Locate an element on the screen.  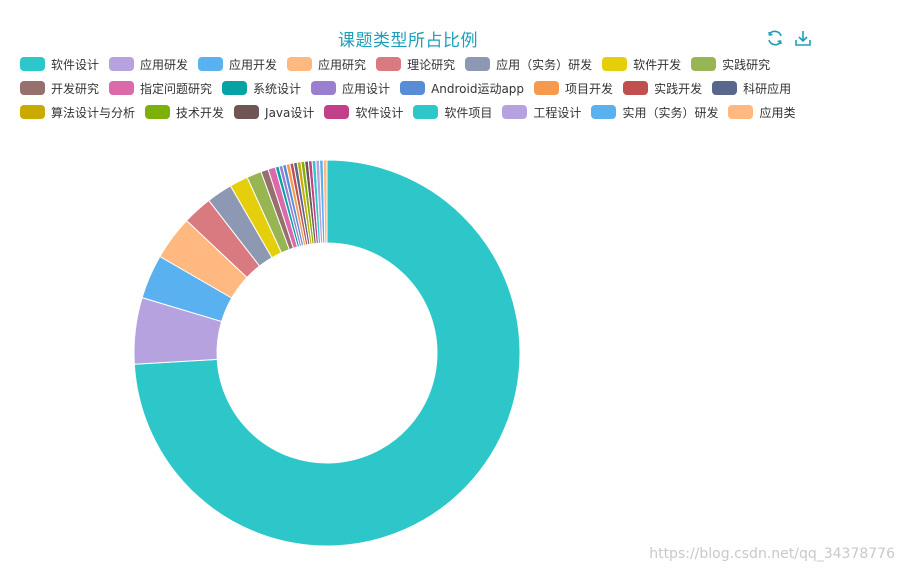
download-icon is located at coordinates (803, 38).